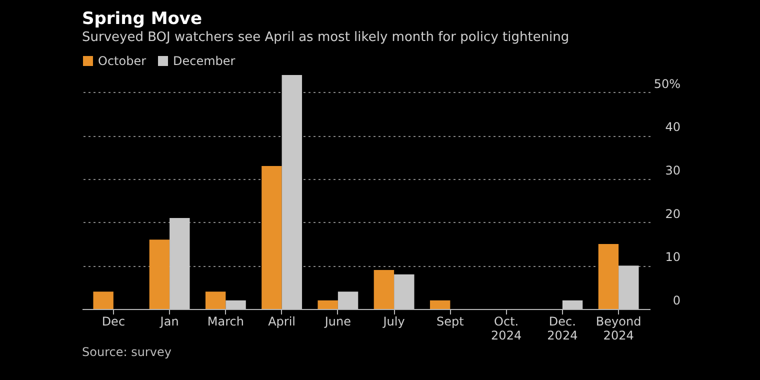  Describe the element at coordinates (672, 127) in the screenshot. I see `y-tick-label: 40` at that location.